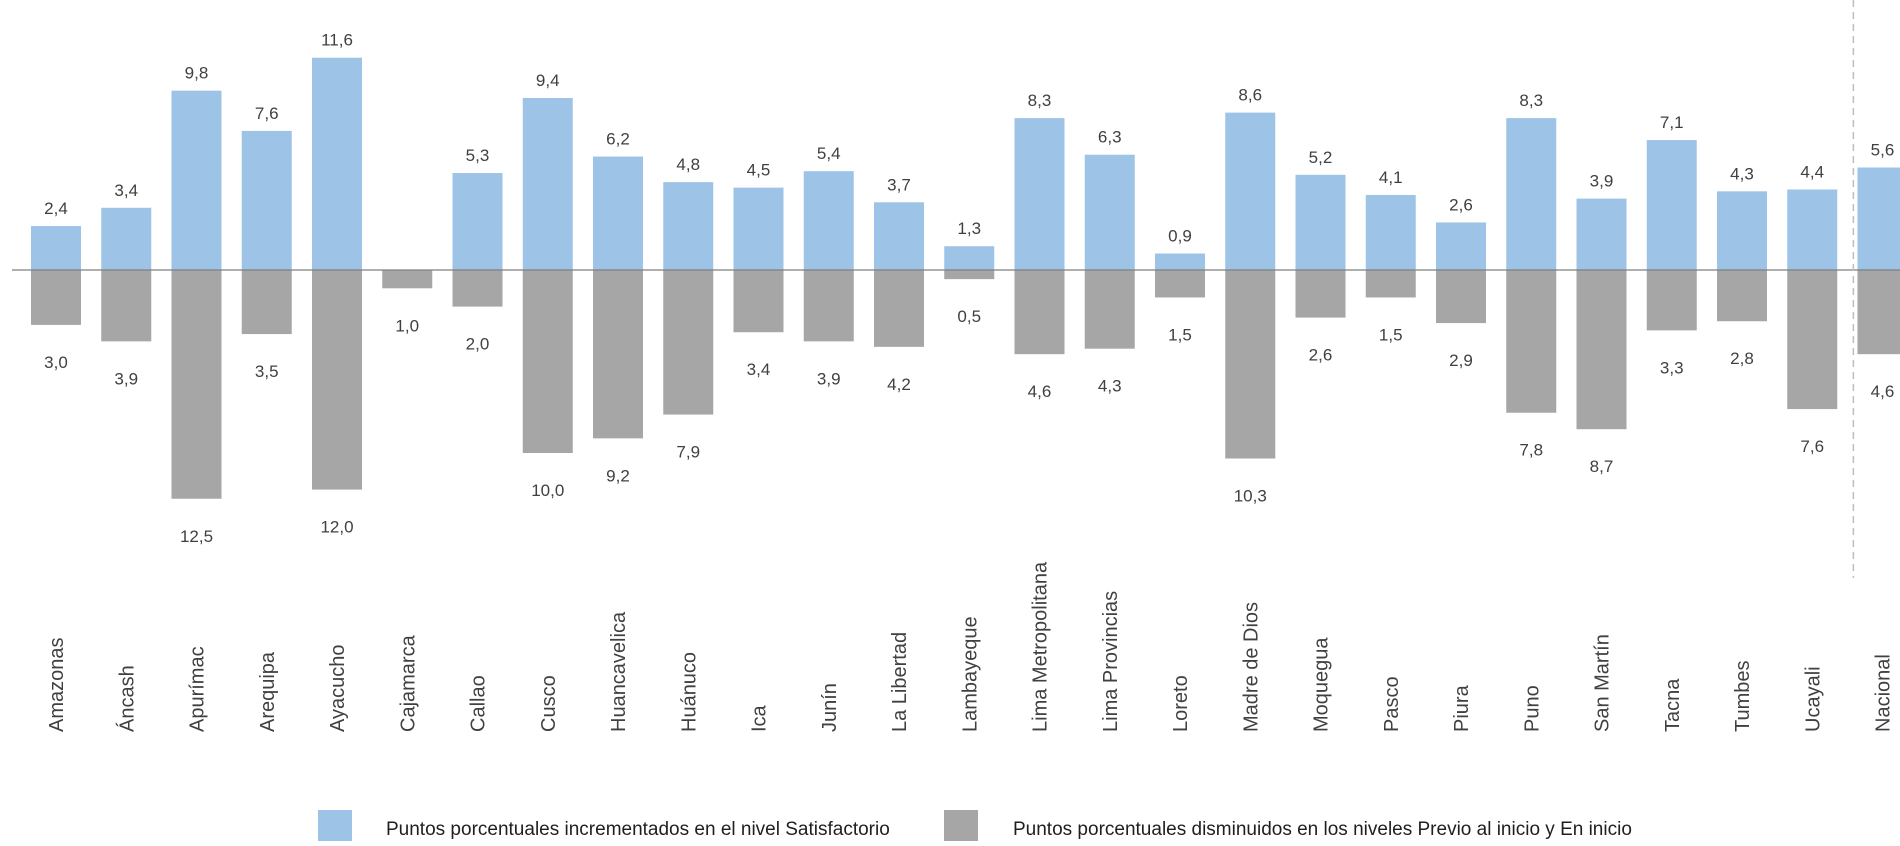  Describe the element at coordinates (548, 80) in the screenshot. I see `value-label-satisfactorio-cusco: 9,4` at that location.